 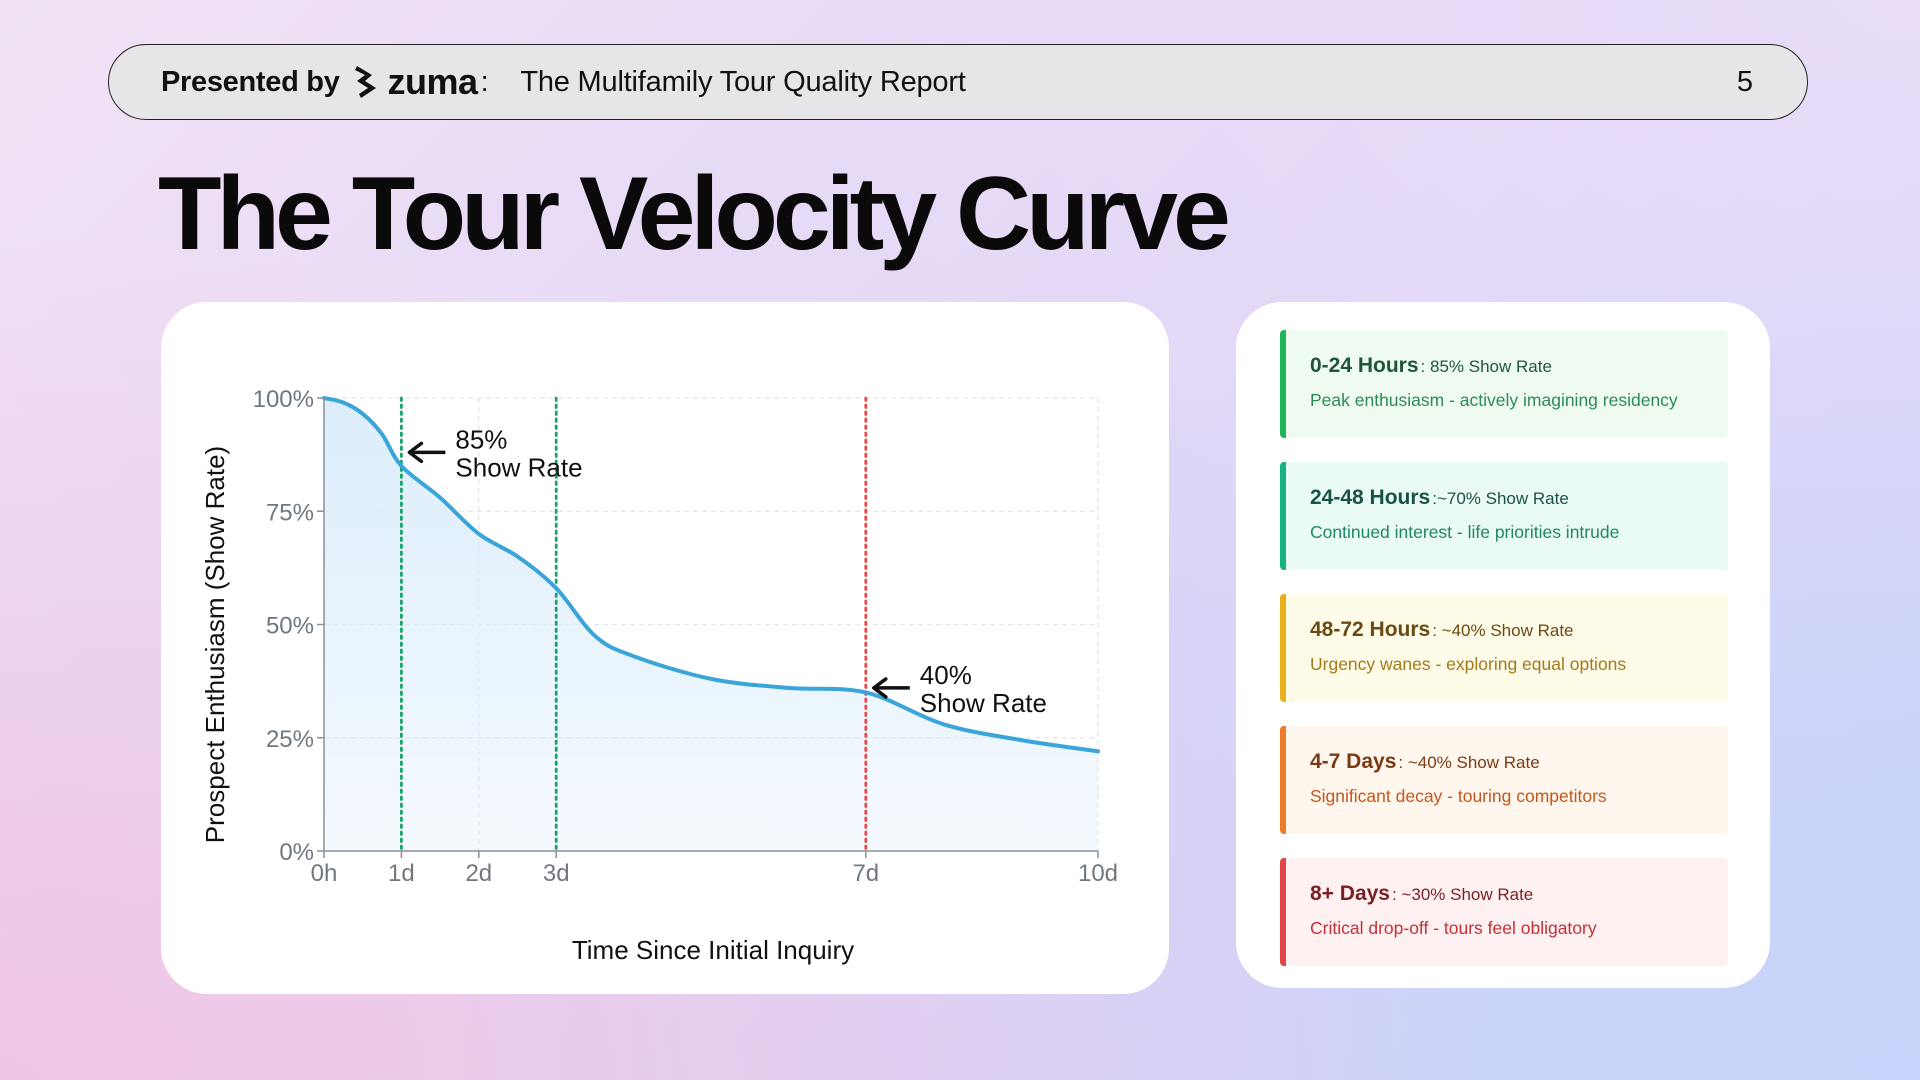 What do you see at coordinates (865, 873) in the screenshot?
I see `x-tick-label: 7d` at bounding box center [865, 873].